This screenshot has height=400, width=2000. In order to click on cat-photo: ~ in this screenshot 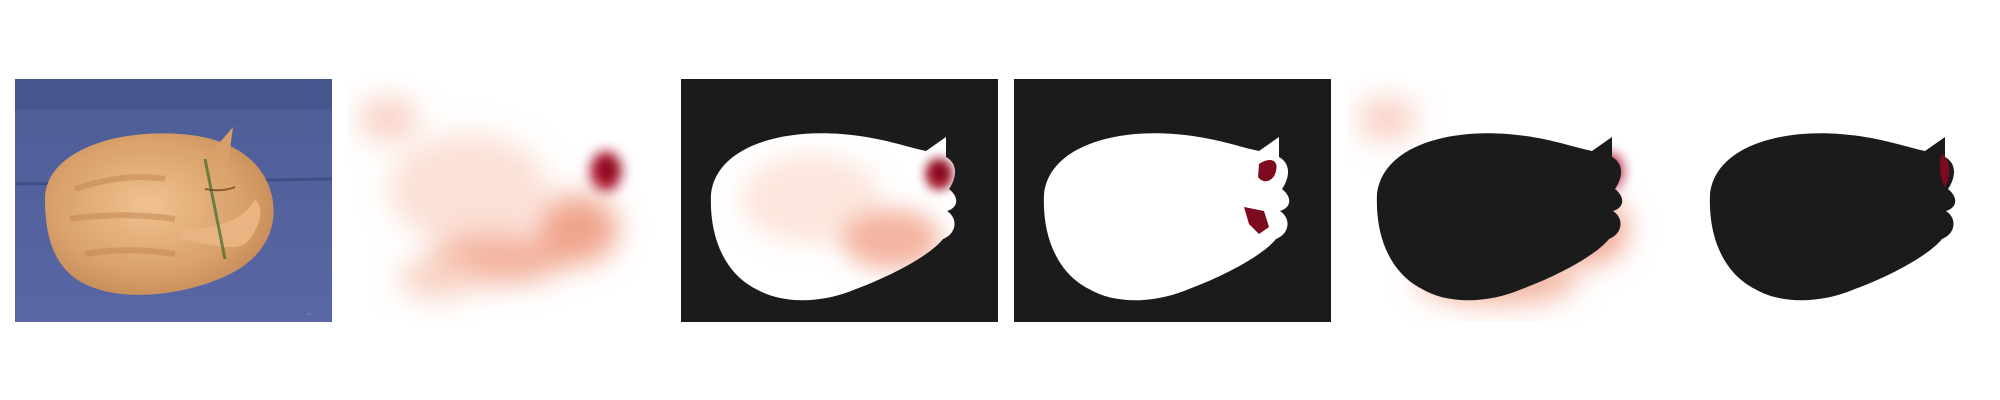, I will do `click(173, 200)`.